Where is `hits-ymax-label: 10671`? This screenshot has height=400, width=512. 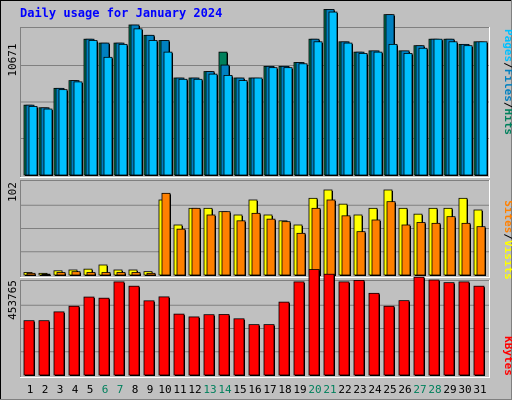
hits-ymax-label: 10671 is located at coordinates (12, 59).